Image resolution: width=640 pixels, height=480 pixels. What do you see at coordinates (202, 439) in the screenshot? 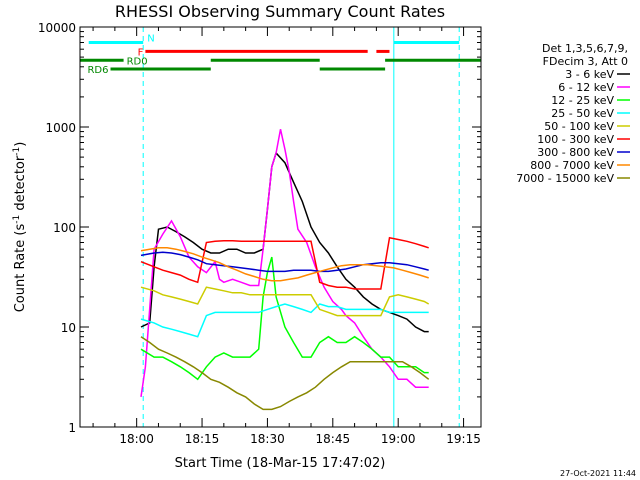
I see `x-tick-label: 18:15` at bounding box center [202, 439].